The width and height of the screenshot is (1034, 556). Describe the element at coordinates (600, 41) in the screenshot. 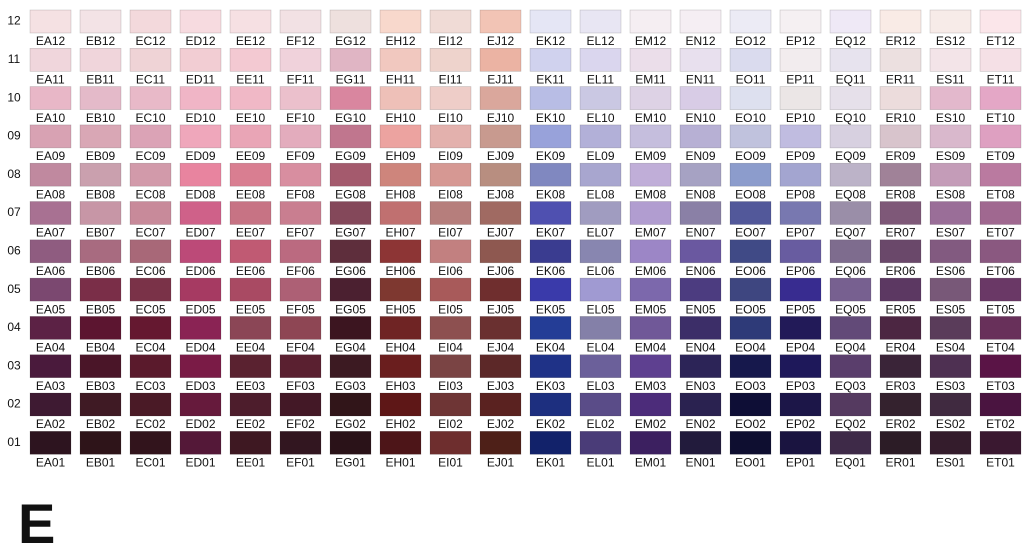

I see `swatch-label: EL12` at that location.